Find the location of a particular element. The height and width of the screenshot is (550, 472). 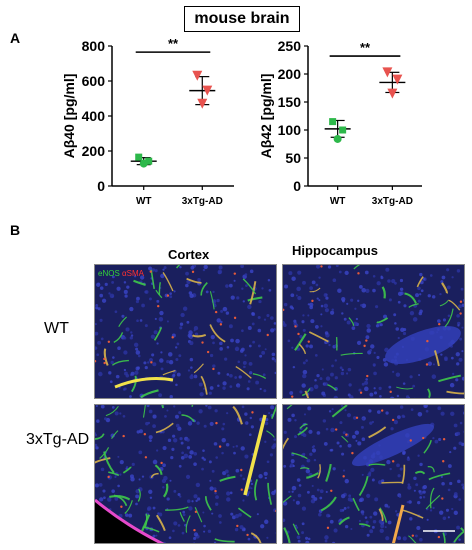

micrograph-background is located at coordinates (185, 474).